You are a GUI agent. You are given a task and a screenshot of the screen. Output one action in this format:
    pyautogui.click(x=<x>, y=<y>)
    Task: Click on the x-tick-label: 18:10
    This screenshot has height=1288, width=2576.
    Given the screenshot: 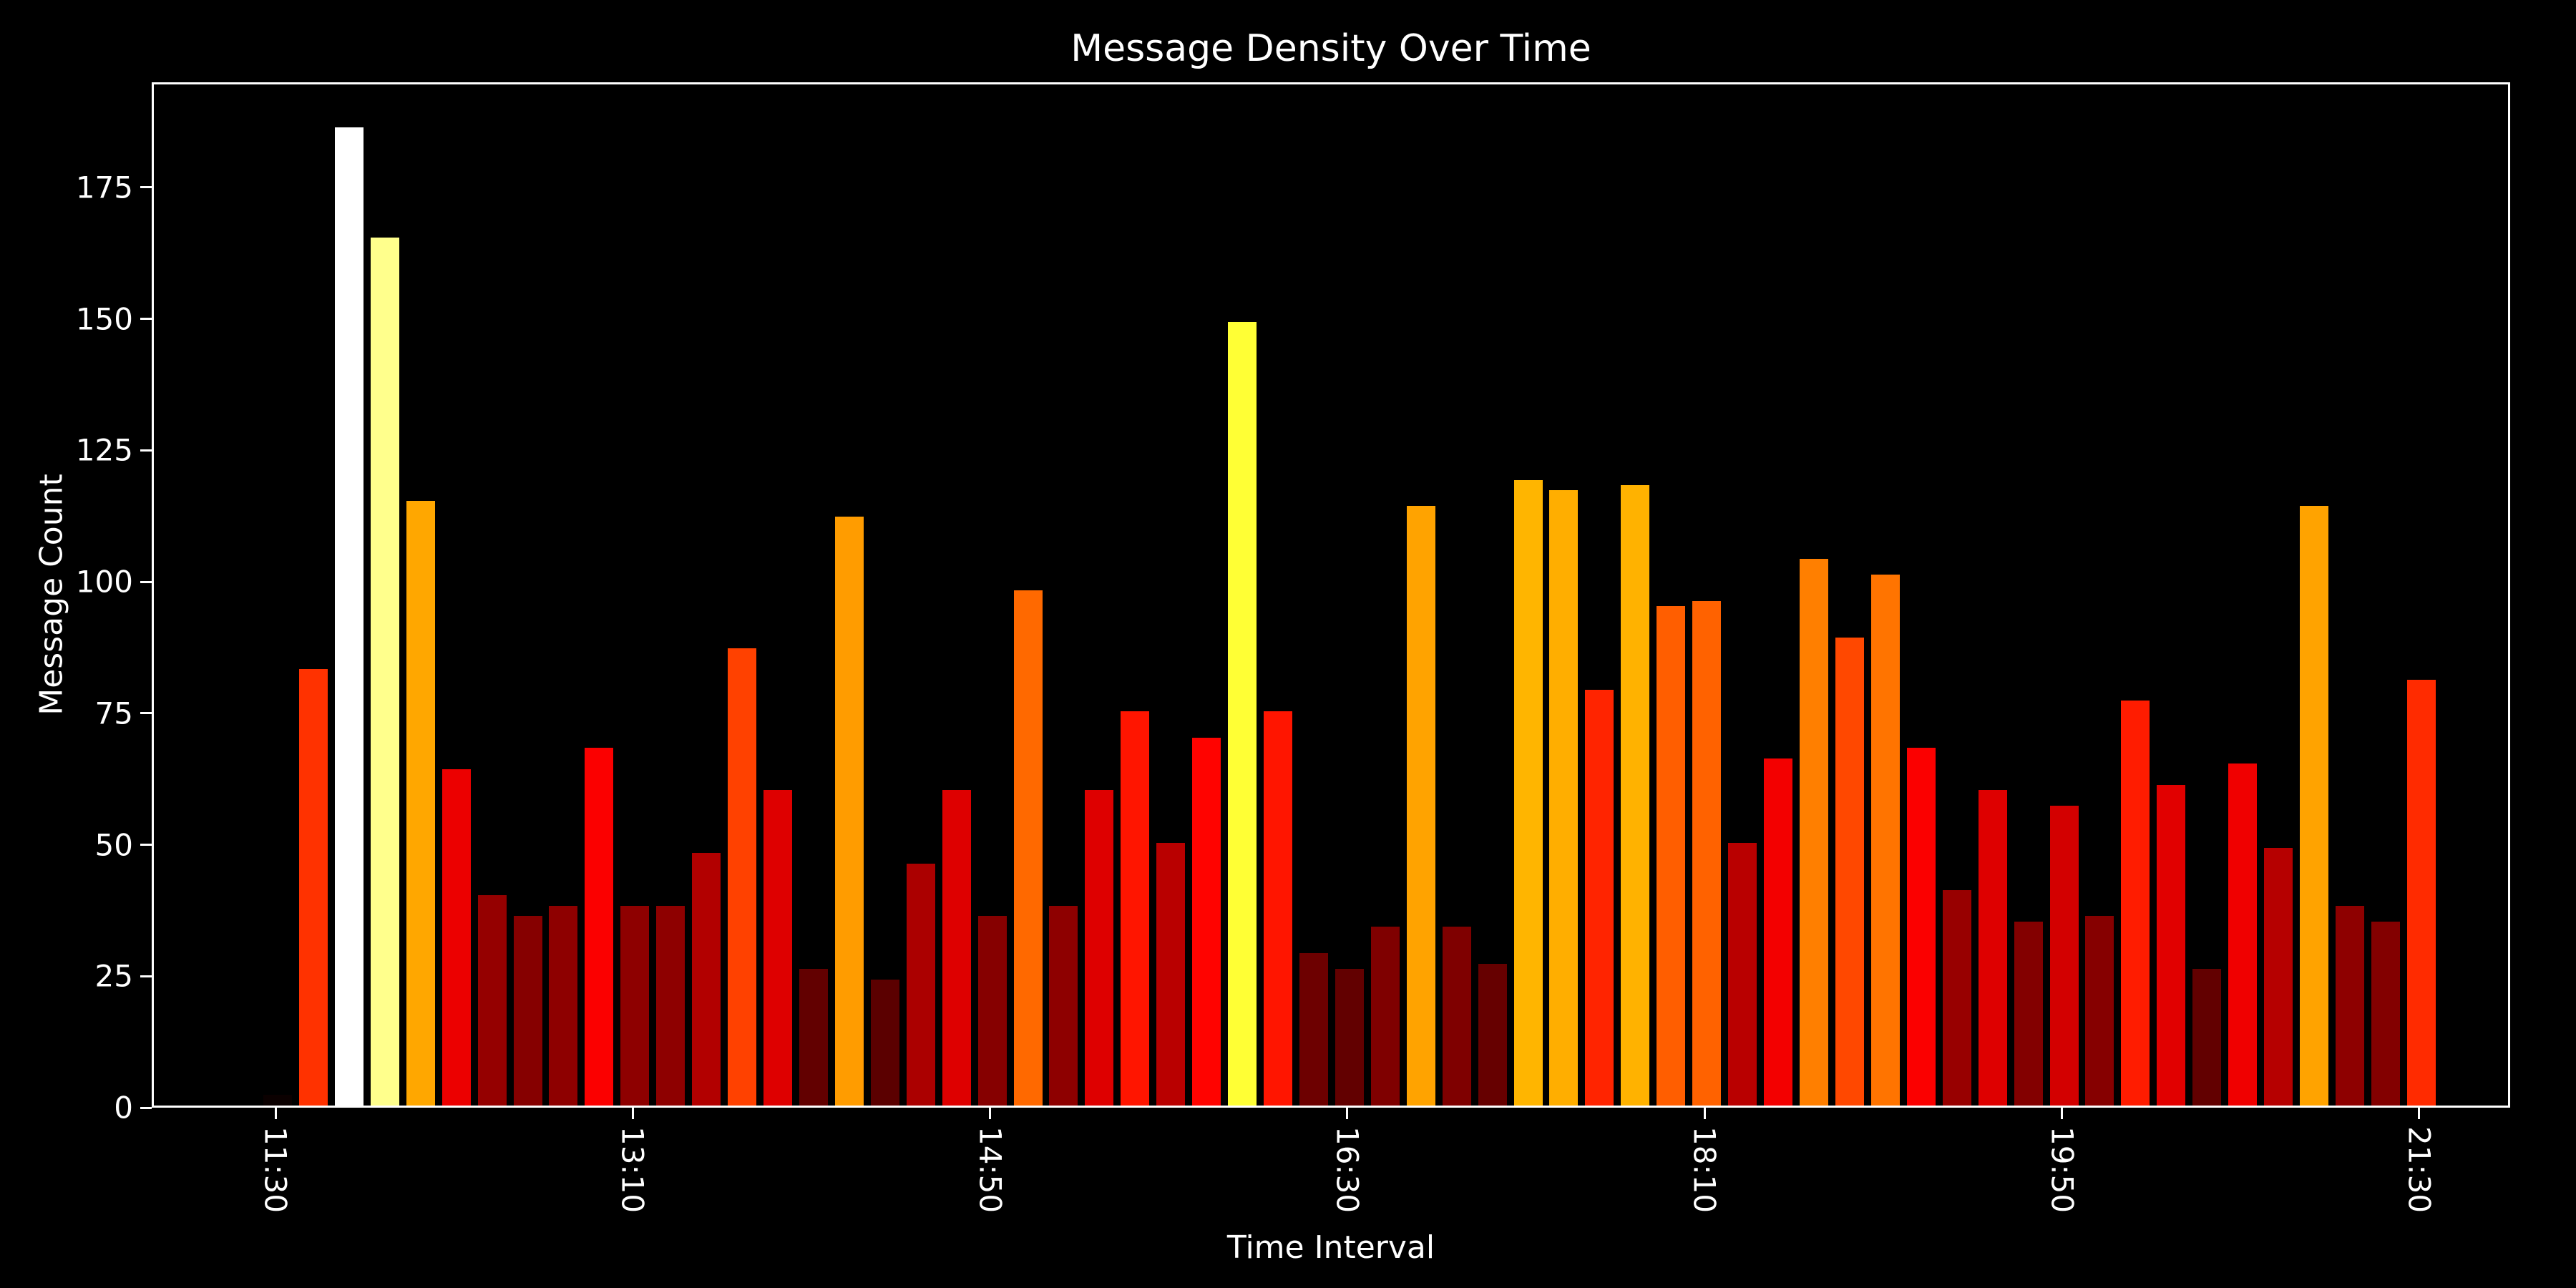 What is the action you would take?
    pyautogui.click(x=1704, y=1170)
    